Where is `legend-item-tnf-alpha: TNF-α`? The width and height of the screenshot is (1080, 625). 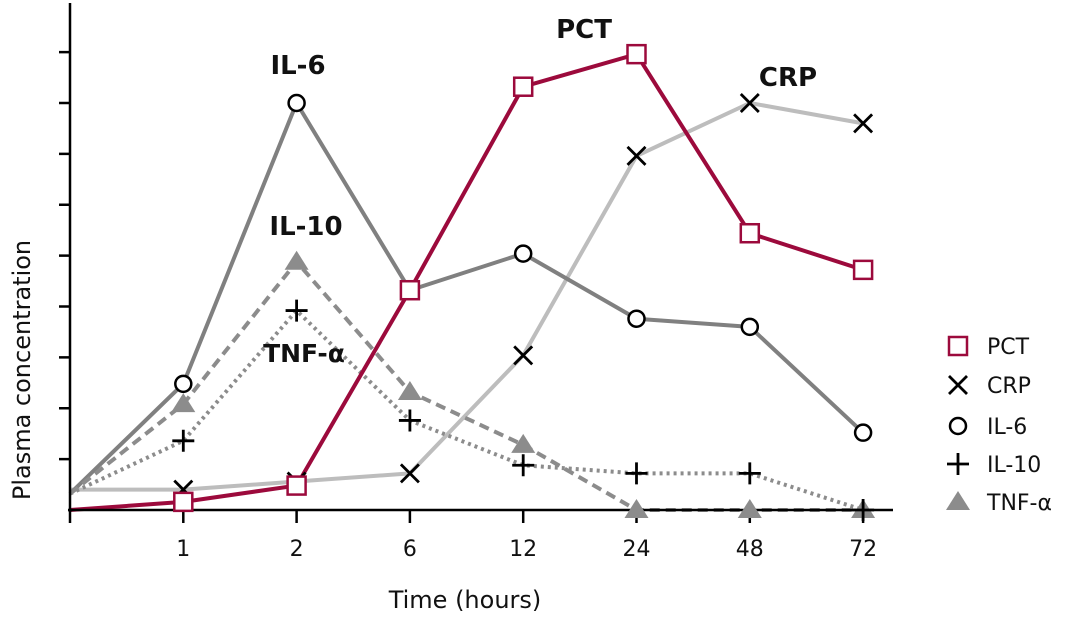
legend-item-tnf-alpha: TNF-α is located at coordinates (999, 503).